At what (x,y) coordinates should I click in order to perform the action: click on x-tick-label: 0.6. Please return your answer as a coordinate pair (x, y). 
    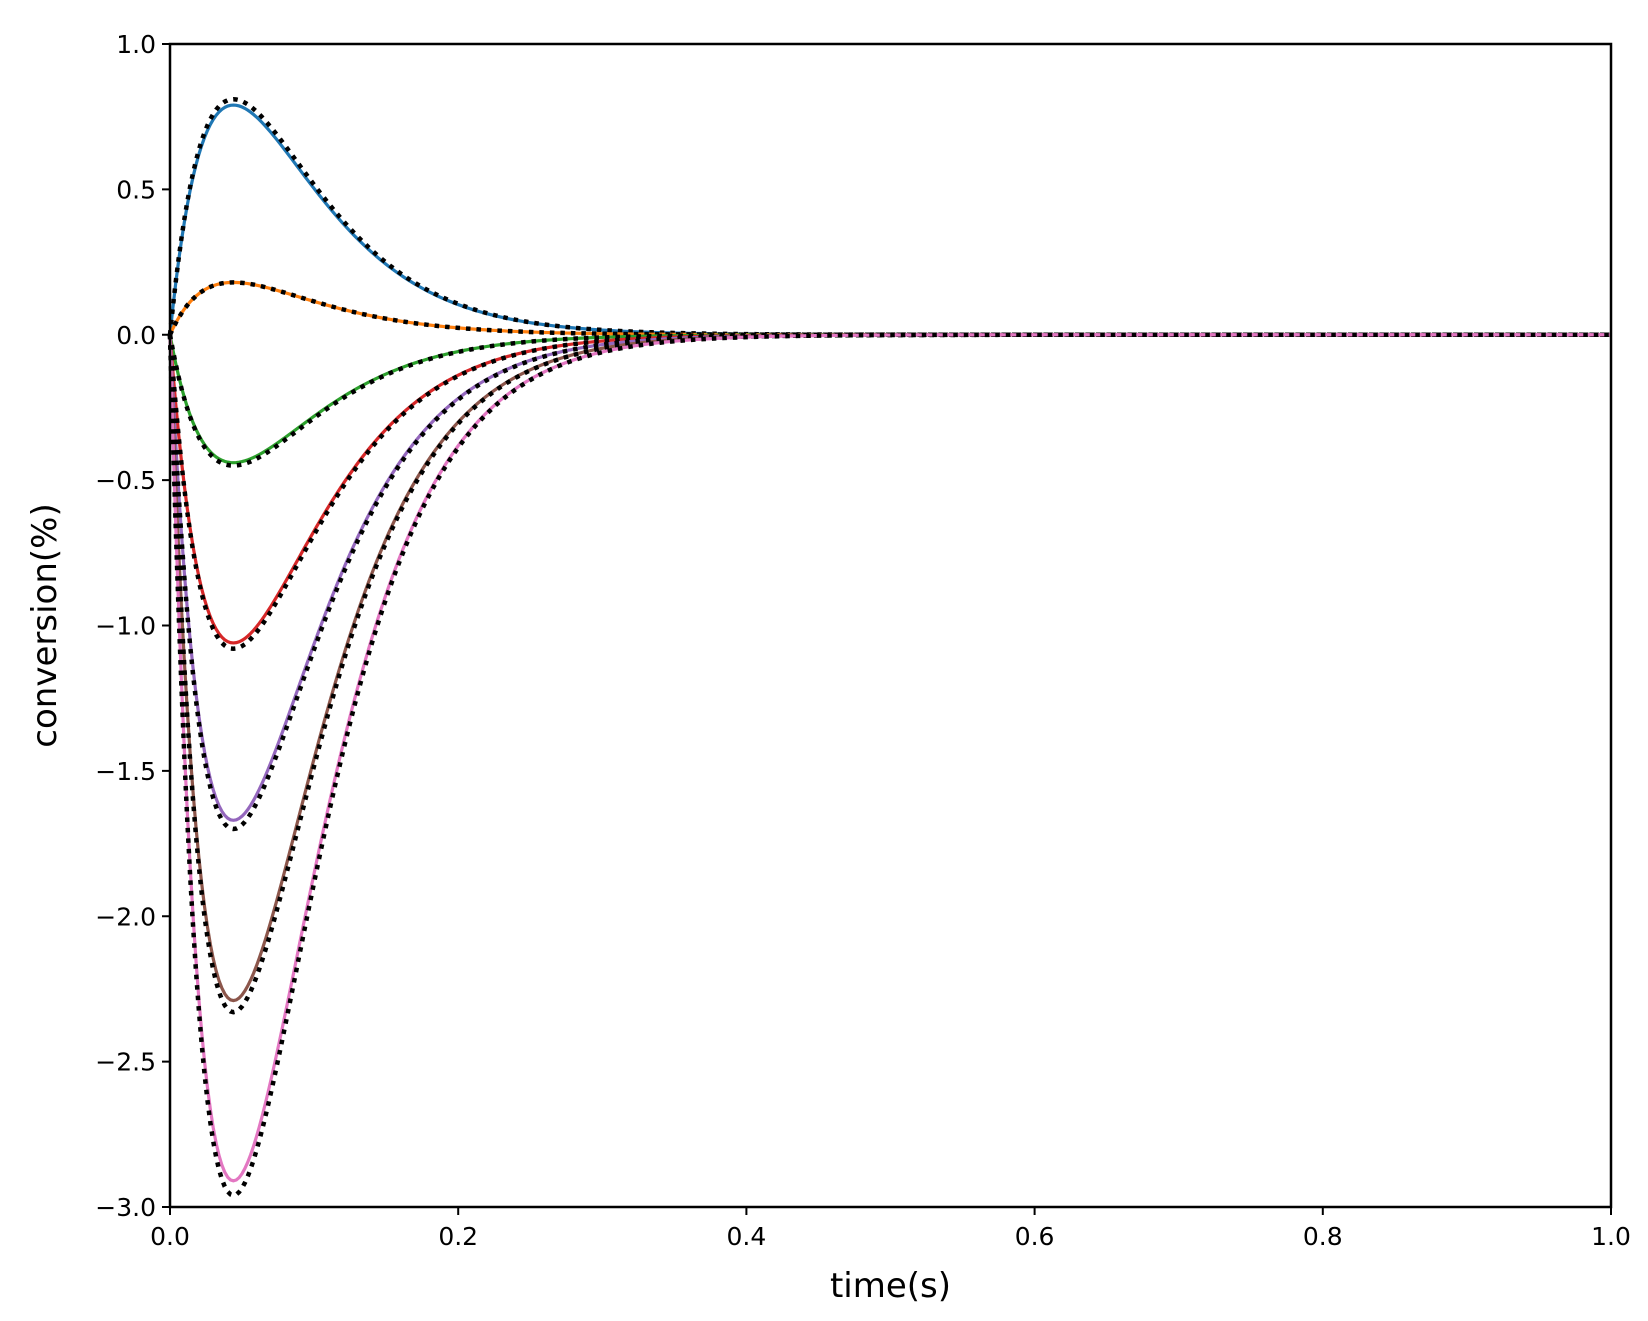
    Looking at the image, I should click on (1035, 1236).